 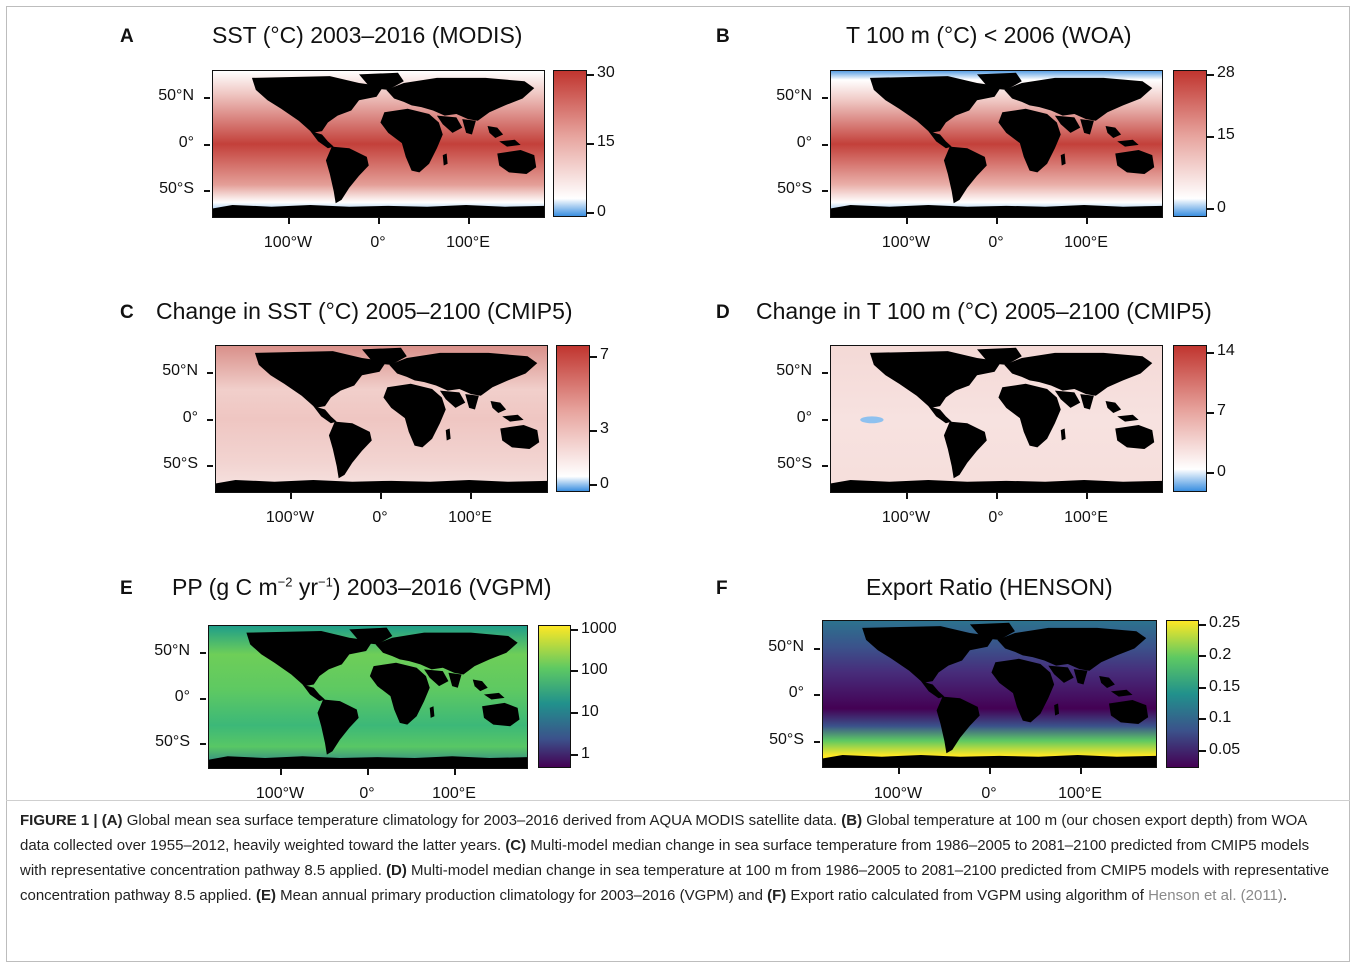 I want to click on panel-a-letter: A, so click(x=127, y=36).